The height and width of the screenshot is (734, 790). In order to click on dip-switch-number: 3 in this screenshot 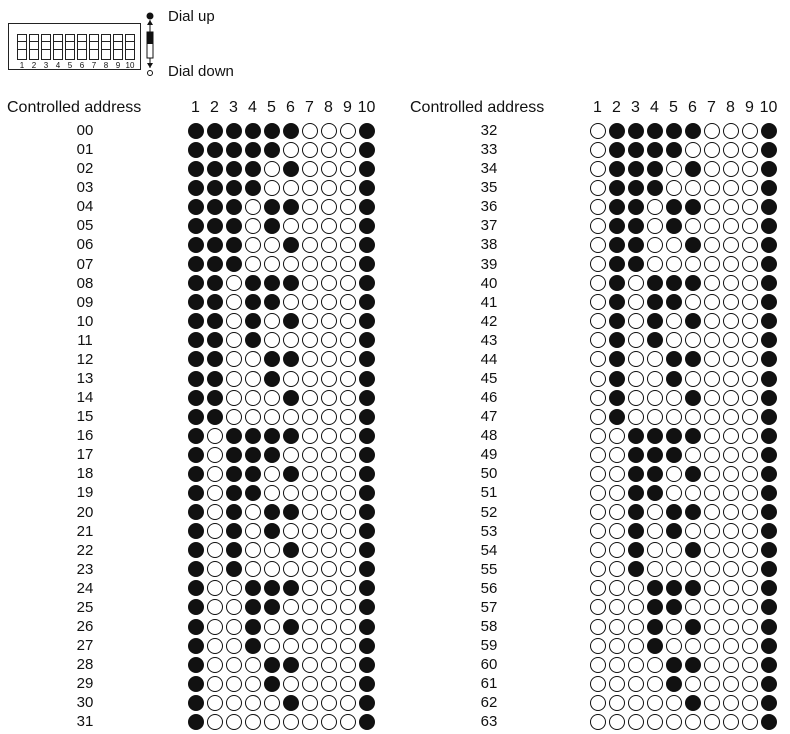, I will do `click(46, 65)`.